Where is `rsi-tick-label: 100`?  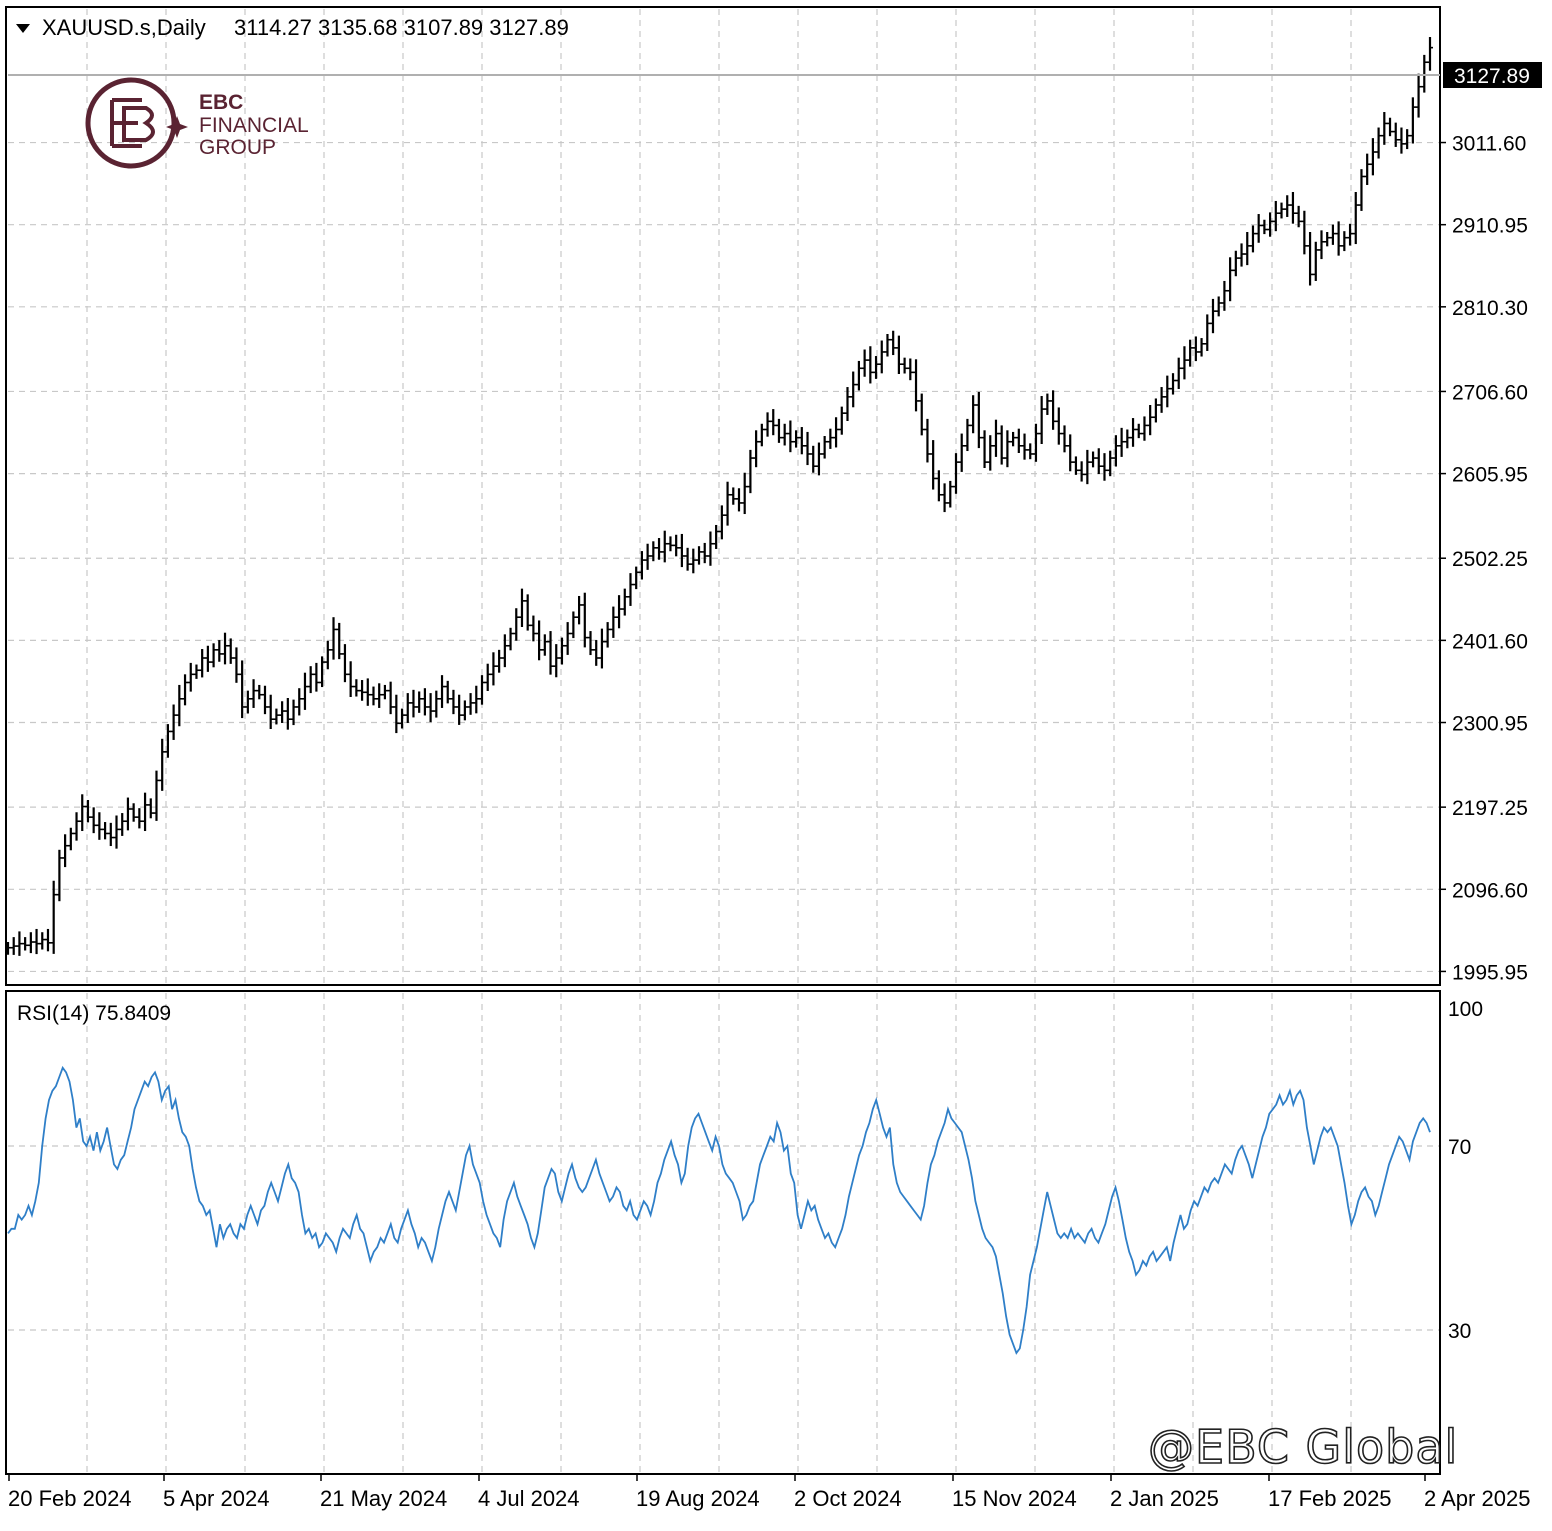
rsi-tick-label: 100 is located at coordinates (1465, 1009).